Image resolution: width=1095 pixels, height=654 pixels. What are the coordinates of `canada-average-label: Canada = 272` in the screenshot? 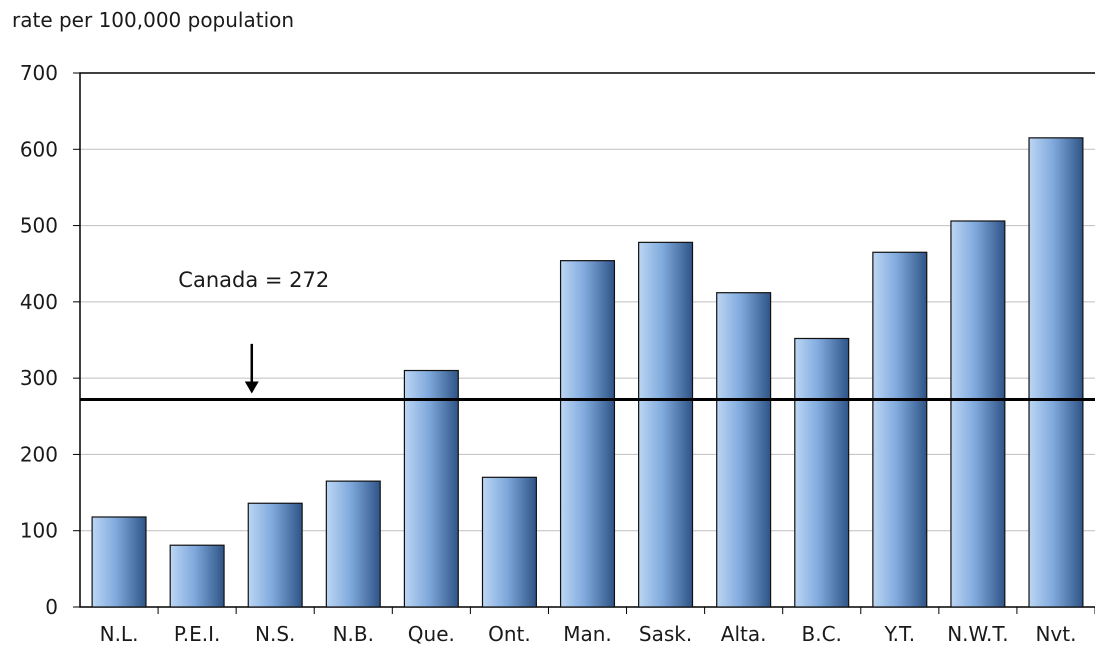 It's located at (253, 280).